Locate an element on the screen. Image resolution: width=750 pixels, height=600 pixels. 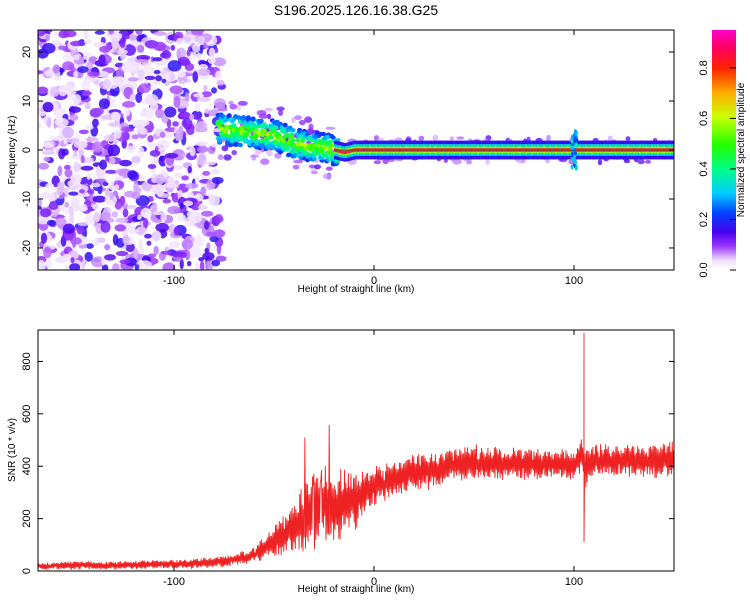
x-tick-label: 0 is located at coordinates (374, 281).